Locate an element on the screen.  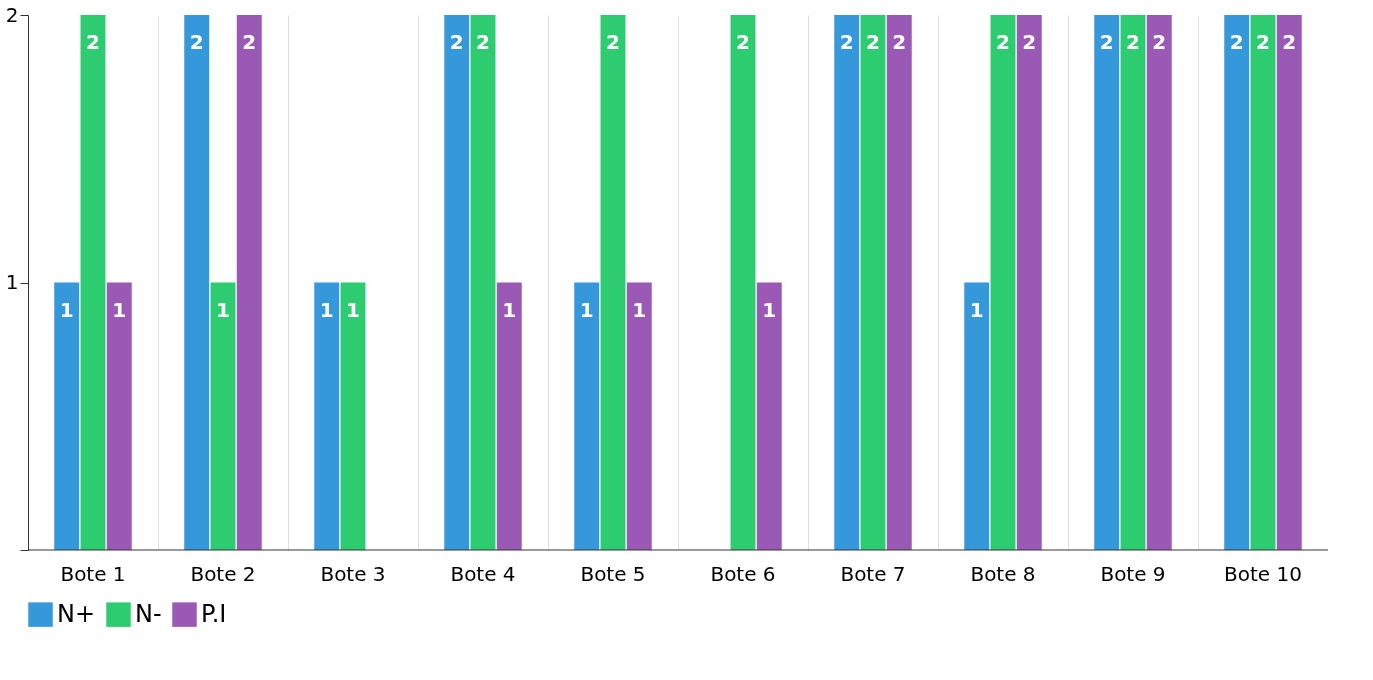
x-tick-label: Bote 8 is located at coordinates (1003, 573).